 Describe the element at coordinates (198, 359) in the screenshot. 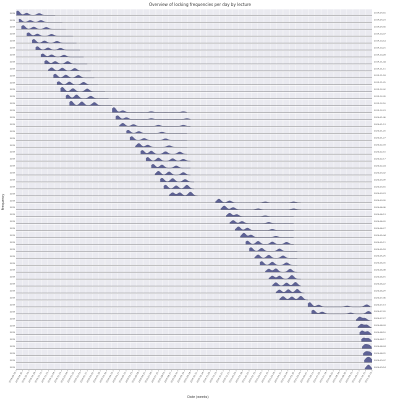

I see `ridge-row: 2019 2020-09-07` at that location.